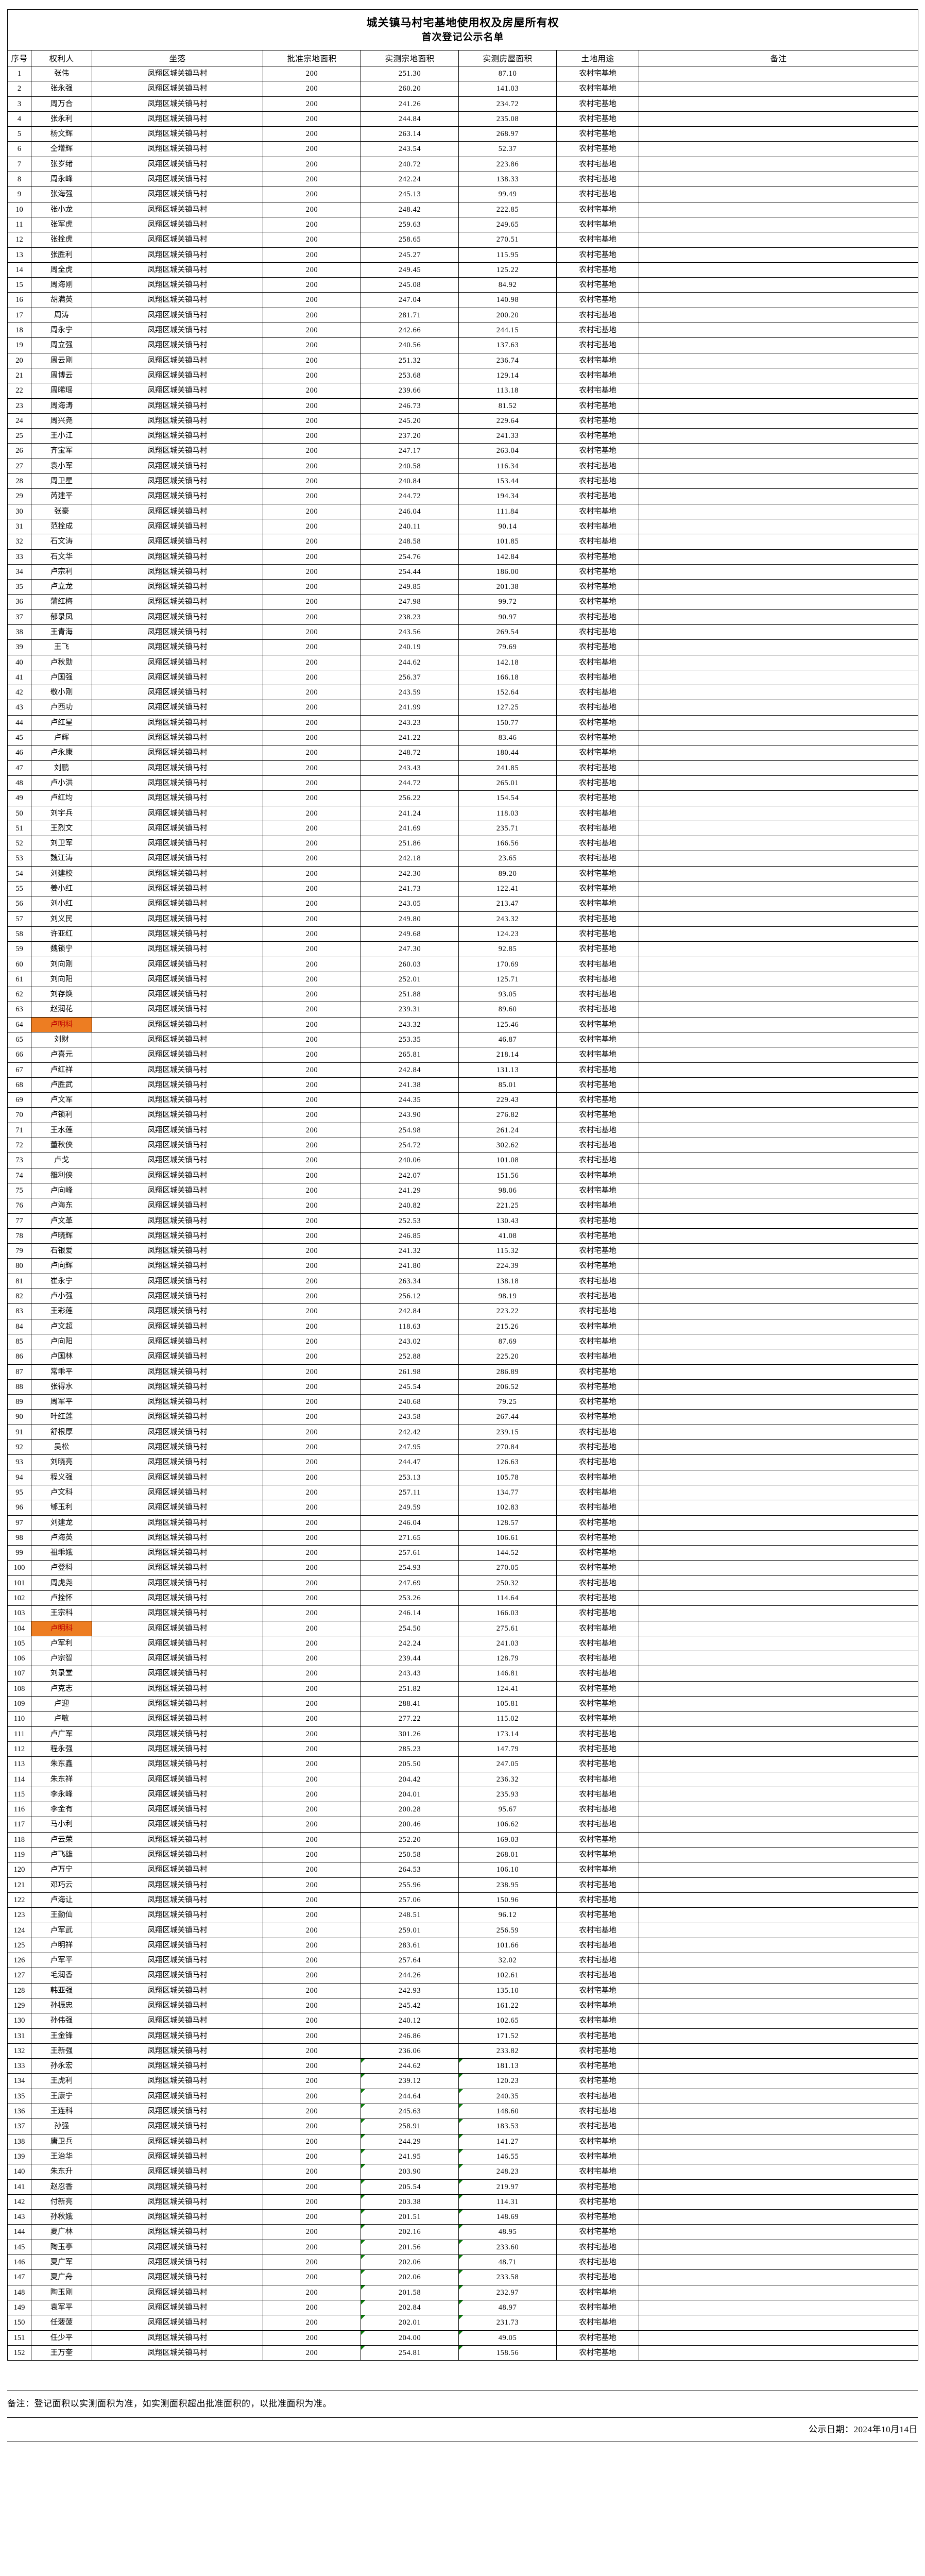 The image size is (925, 2576). Describe the element at coordinates (410, 1372) in the screenshot. I see `cell-land: 261.98` at that location.